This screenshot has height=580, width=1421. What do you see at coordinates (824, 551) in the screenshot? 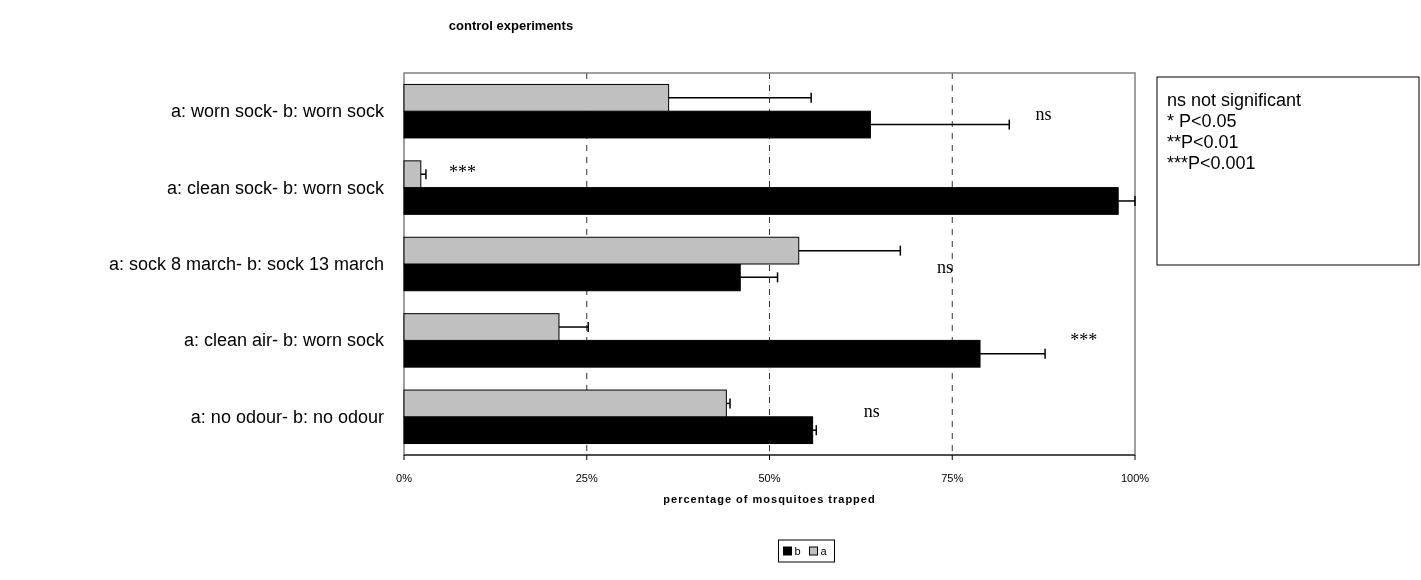
I see `legend-label: a` at bounding box center [824, 551].